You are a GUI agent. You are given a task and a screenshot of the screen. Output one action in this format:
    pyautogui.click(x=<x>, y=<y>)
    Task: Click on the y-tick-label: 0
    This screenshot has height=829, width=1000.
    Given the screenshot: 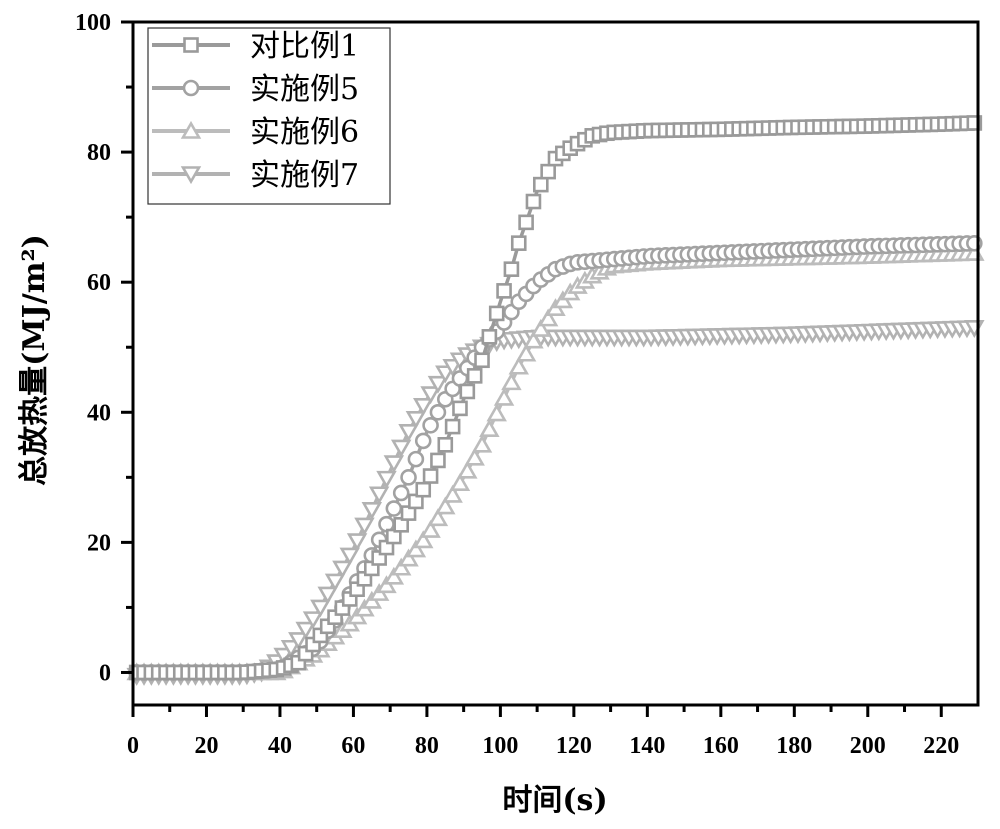 What is the action you would take?
    pyautogui.click(x=105, y=673)
    